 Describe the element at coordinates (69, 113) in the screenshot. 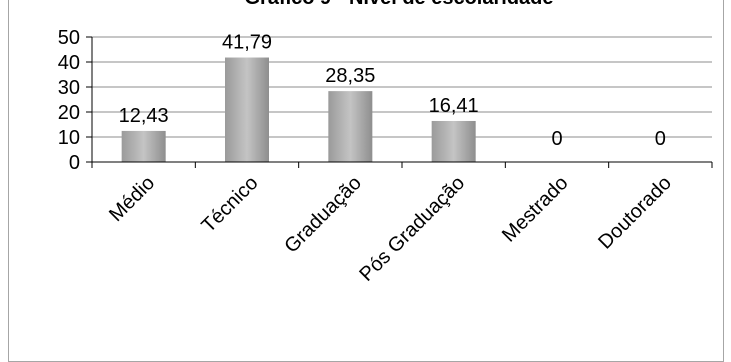

I see `y-tick-label: 20` at that location.